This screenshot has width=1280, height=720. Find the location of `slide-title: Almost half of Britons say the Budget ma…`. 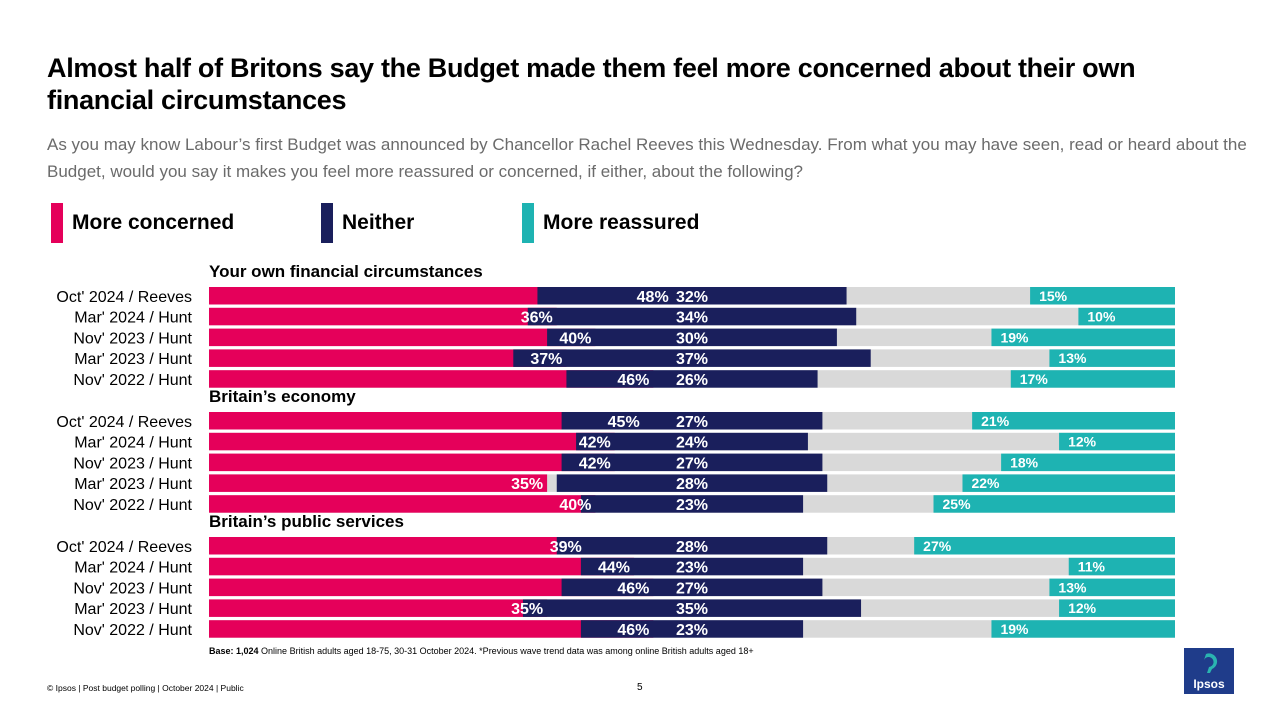

slide-title: Almost half of Britons say the Budget ma… is located at coordinates (591, 84).